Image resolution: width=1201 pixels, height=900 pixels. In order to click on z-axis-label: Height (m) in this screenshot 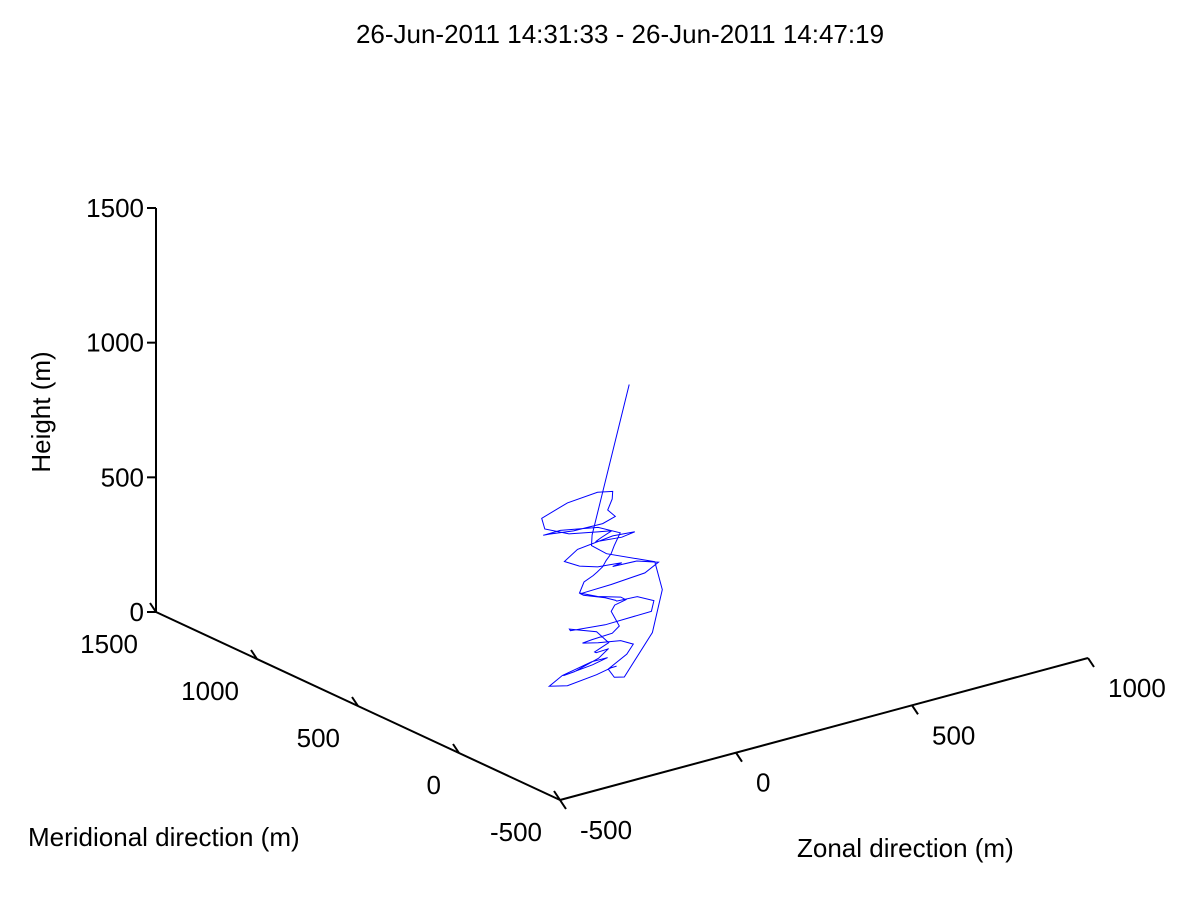, I will do `click(41, 411)`.